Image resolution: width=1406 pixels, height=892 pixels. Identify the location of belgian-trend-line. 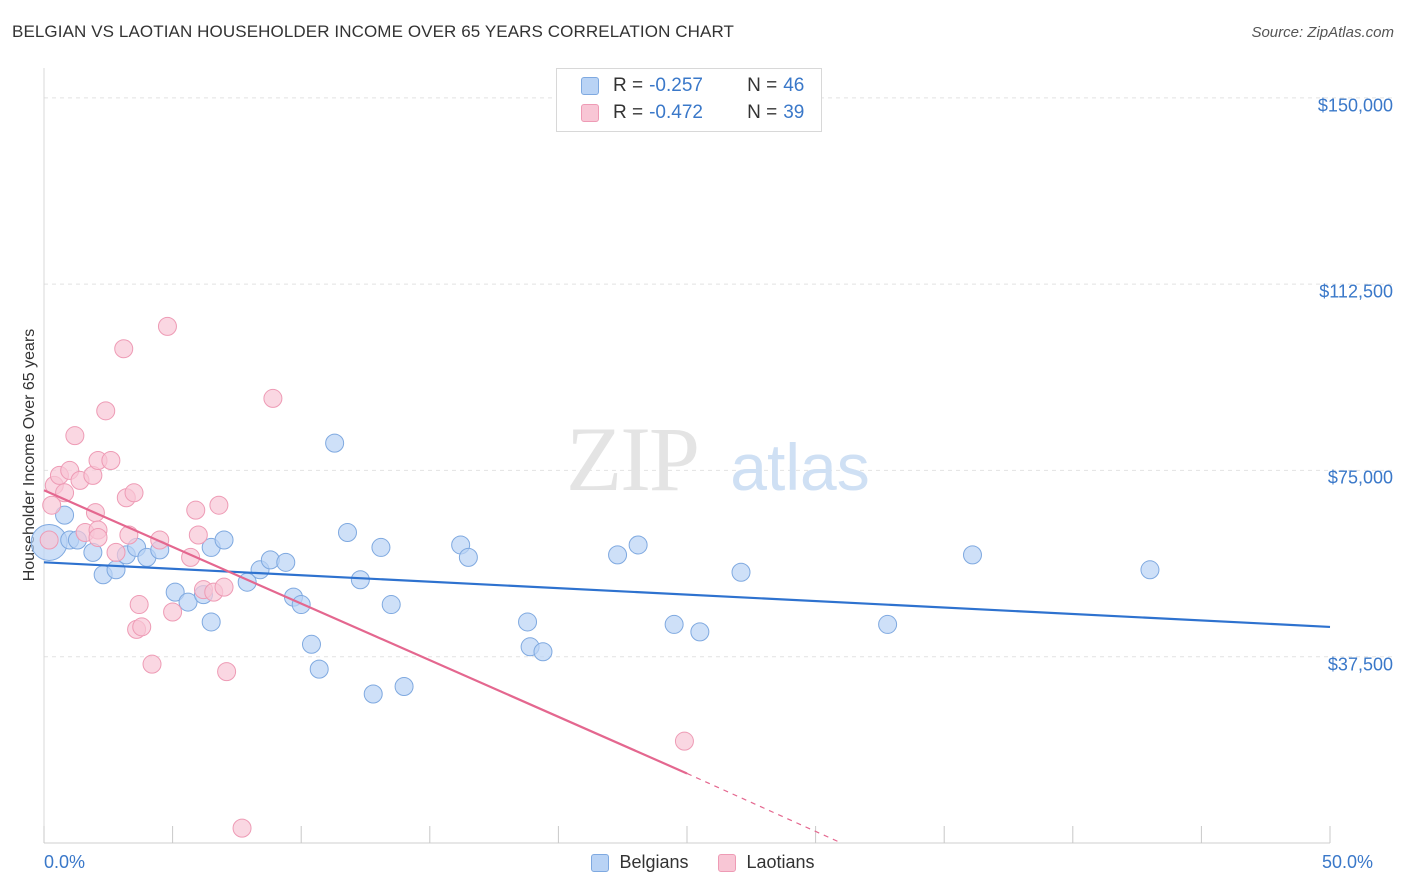
(687, 595).